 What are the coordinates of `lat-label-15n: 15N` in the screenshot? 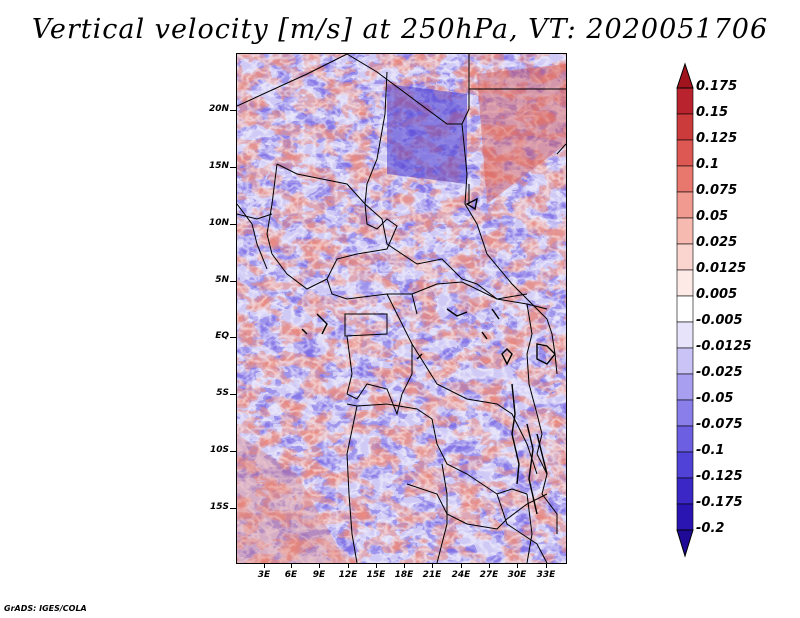 It's located at (218, 166).